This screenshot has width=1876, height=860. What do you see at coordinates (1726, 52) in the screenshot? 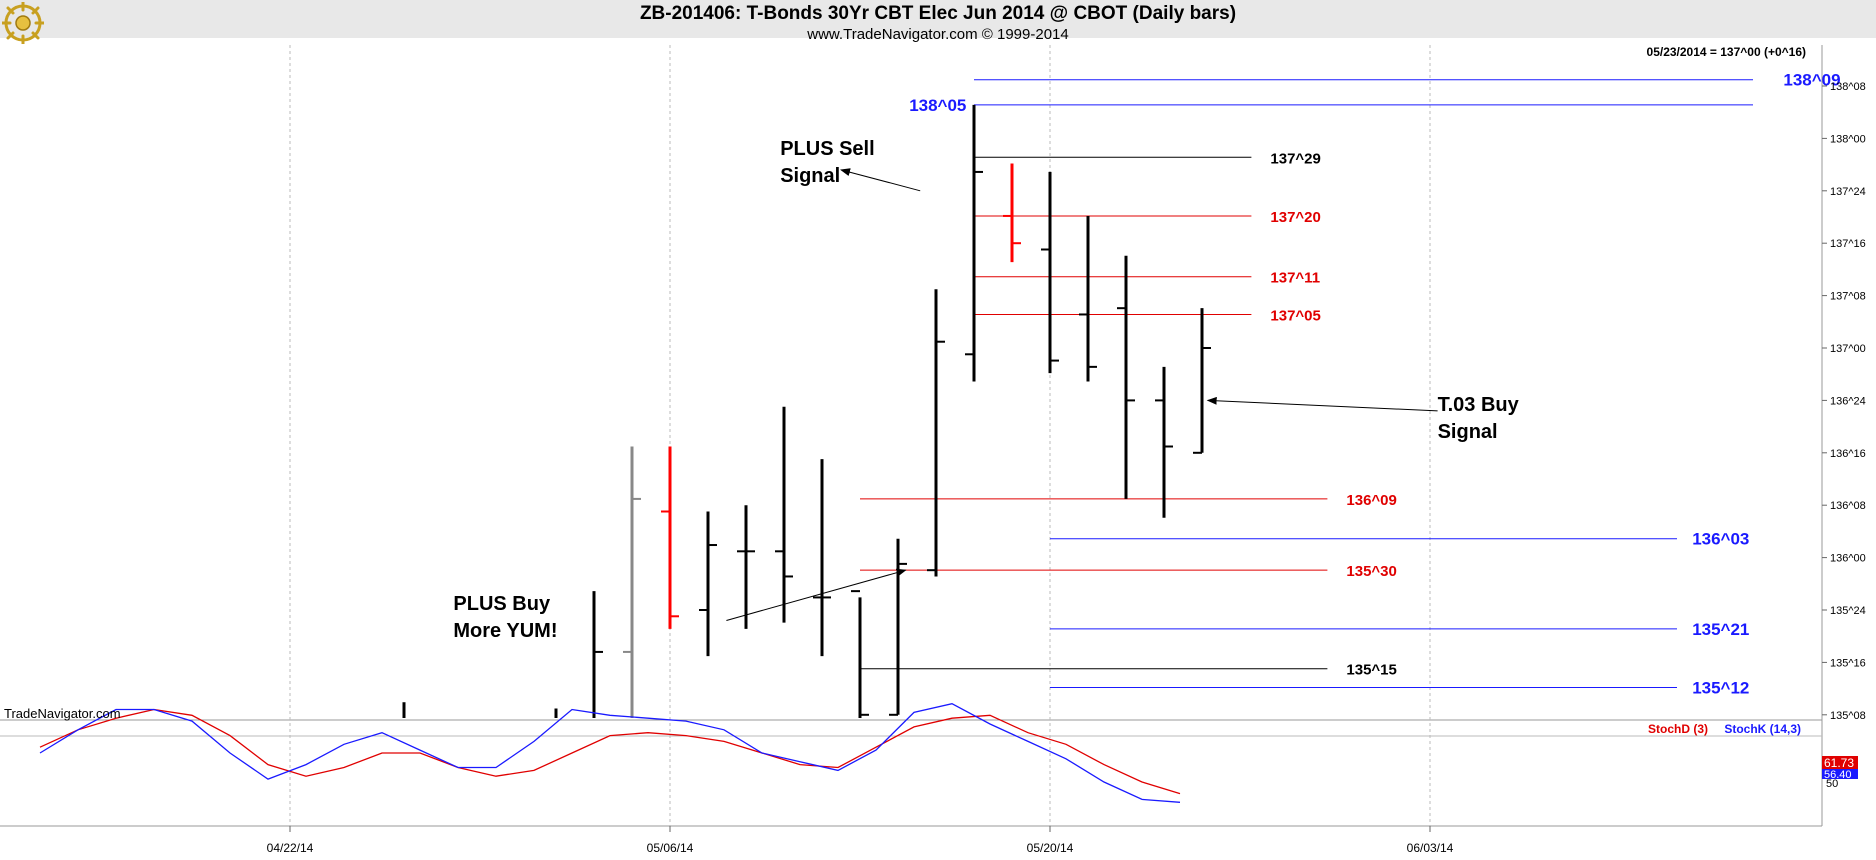
I see `quote-readout: 05/23/2014 = 137^00 (+0^16)` at bounding box center [1726, 52].